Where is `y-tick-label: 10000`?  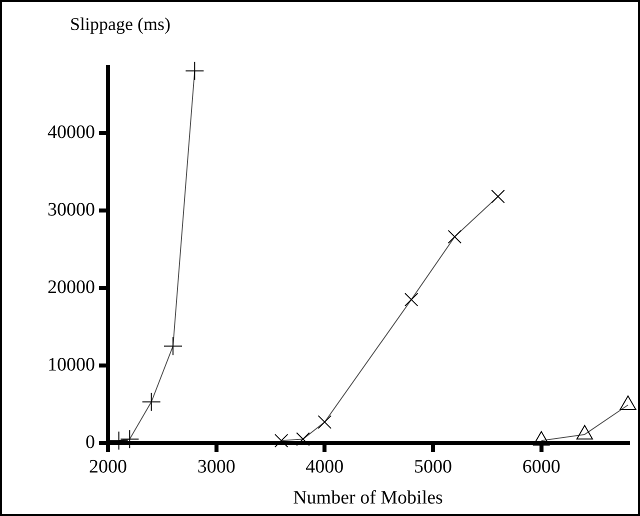 y-tick-label: 10000 is located at coordinates (71, 365).